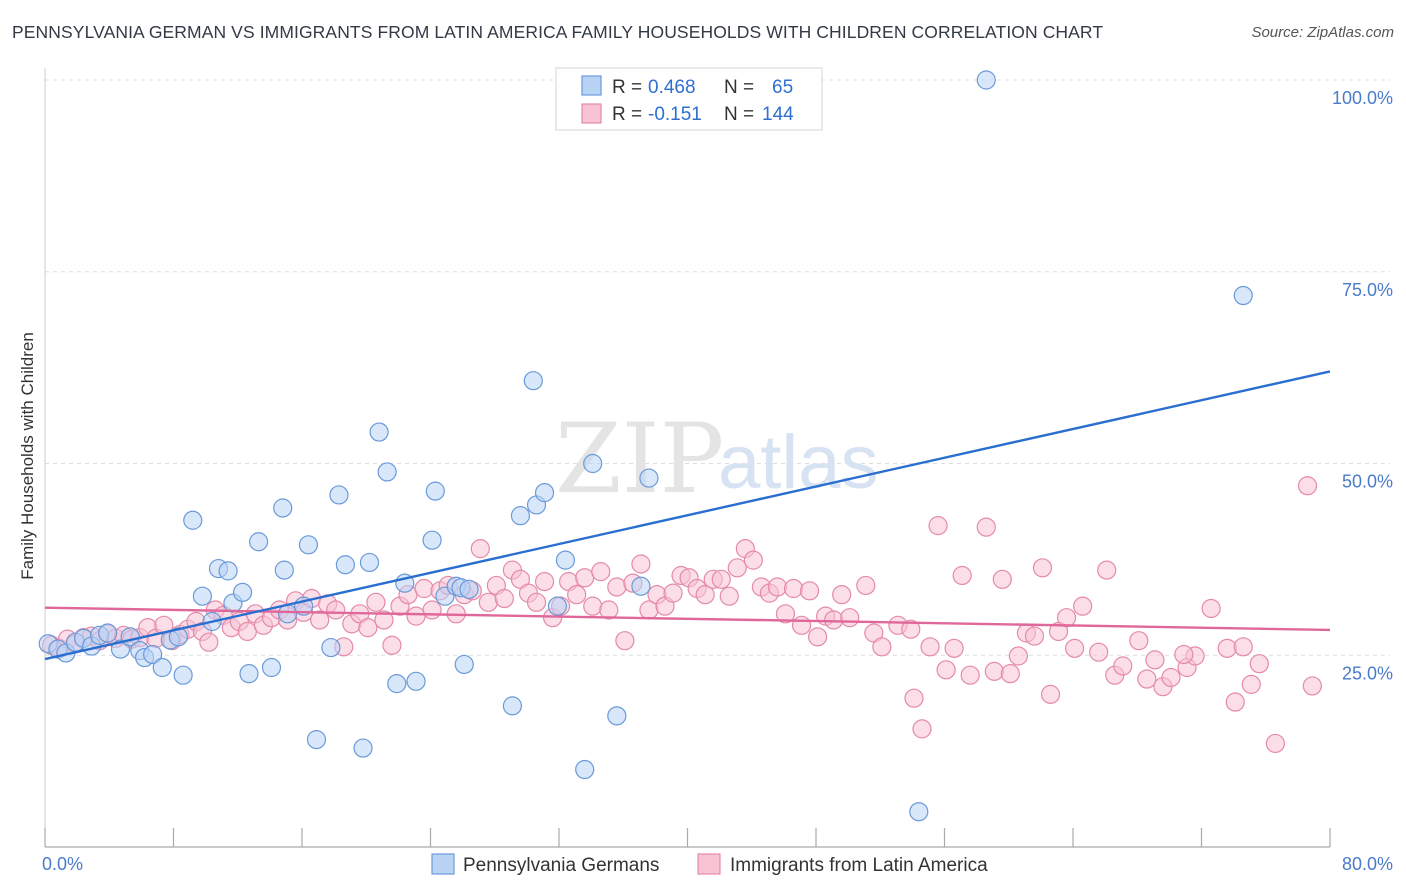  I want to click on x-tick-label: 80.0%, so click(1367, 864).